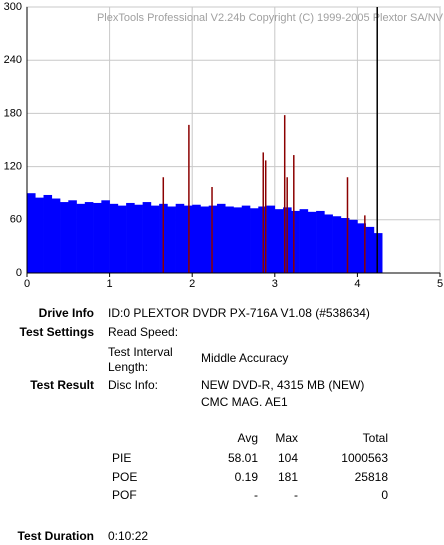 This screenshot has width=444, height=545. Describe the element at coordinates (13, 113) in the screenshot. I see `y-tick-label: 180` at that location.